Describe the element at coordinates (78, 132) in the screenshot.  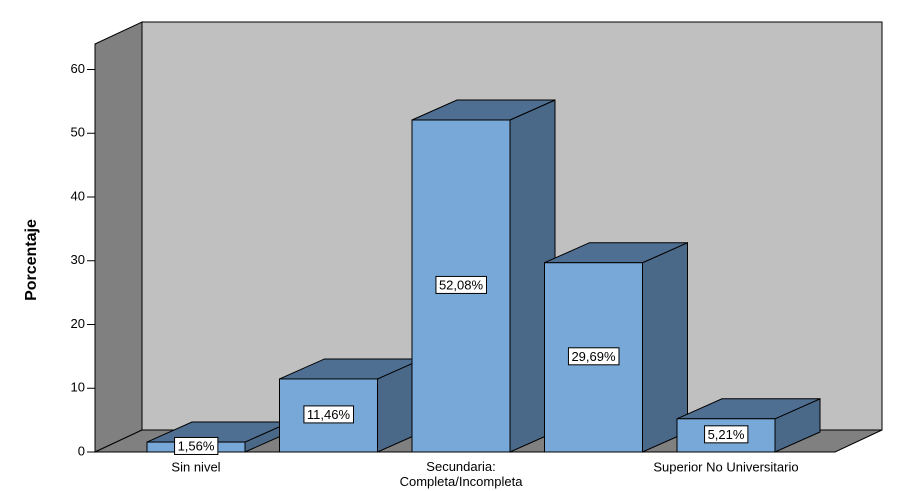
I see `y-tick-label: 50` at that location.